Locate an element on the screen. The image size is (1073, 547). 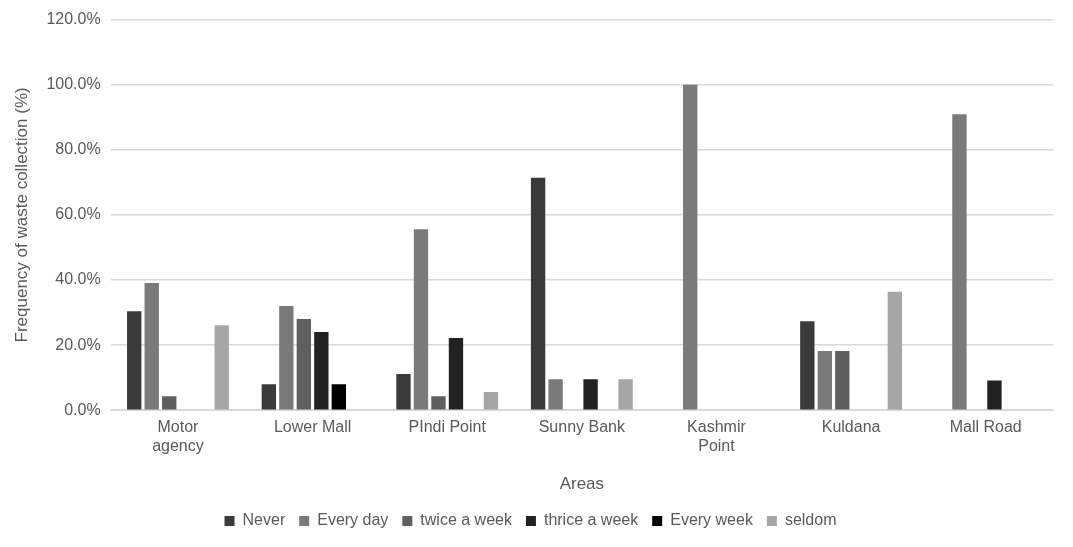
x-axis-title: Areas is located at coordinates (582, 484).